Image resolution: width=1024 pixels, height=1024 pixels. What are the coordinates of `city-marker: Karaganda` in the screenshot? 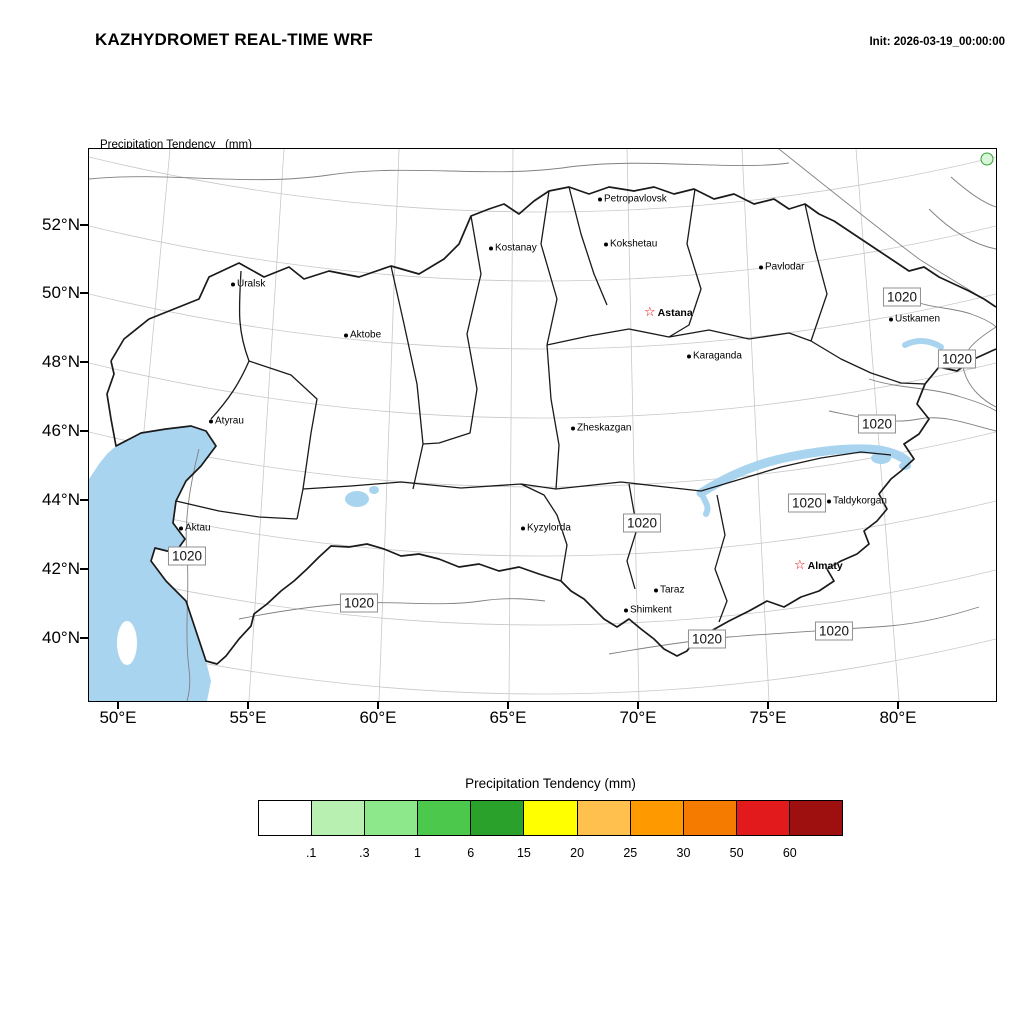 It's located at (714, 356).